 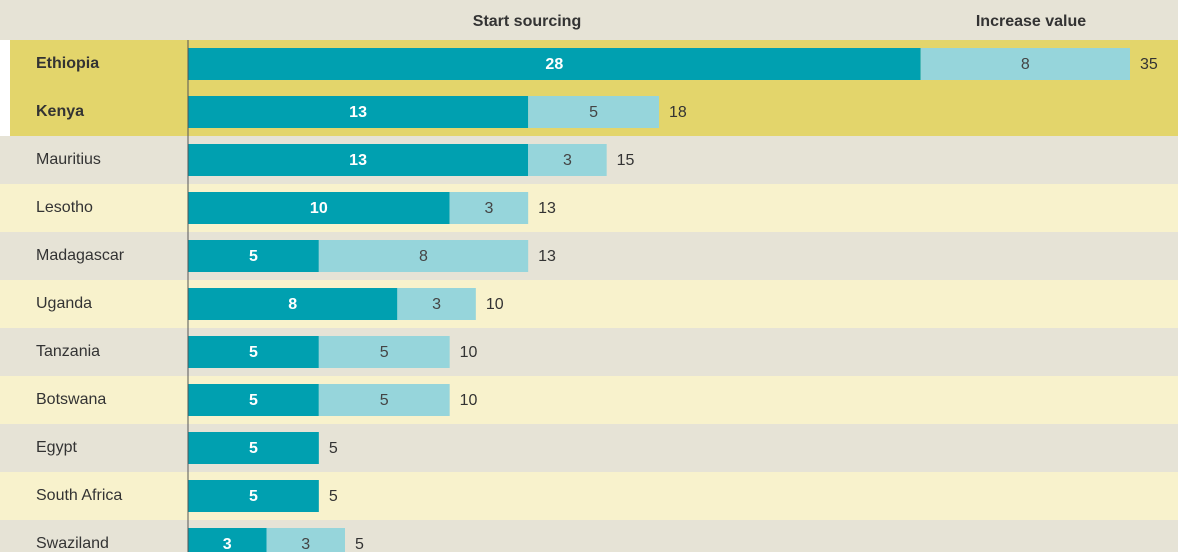 I want to click on total-label: 18, so click(x=678, y=112).